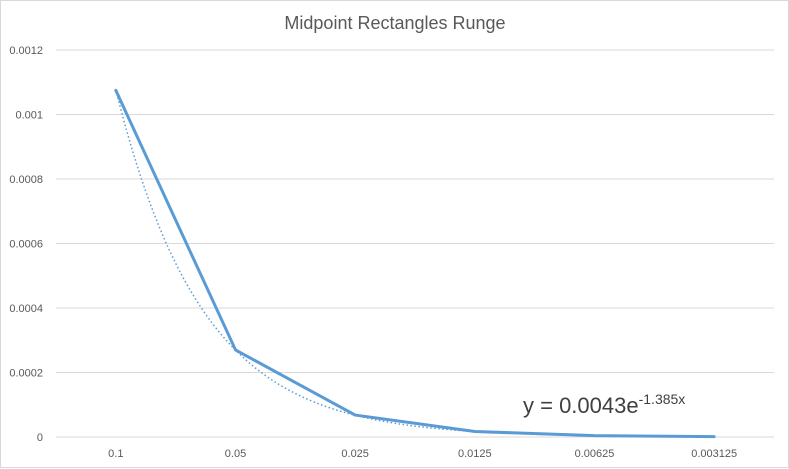  I want to click on x-tick-label: 0.003125, so click(714, 454).